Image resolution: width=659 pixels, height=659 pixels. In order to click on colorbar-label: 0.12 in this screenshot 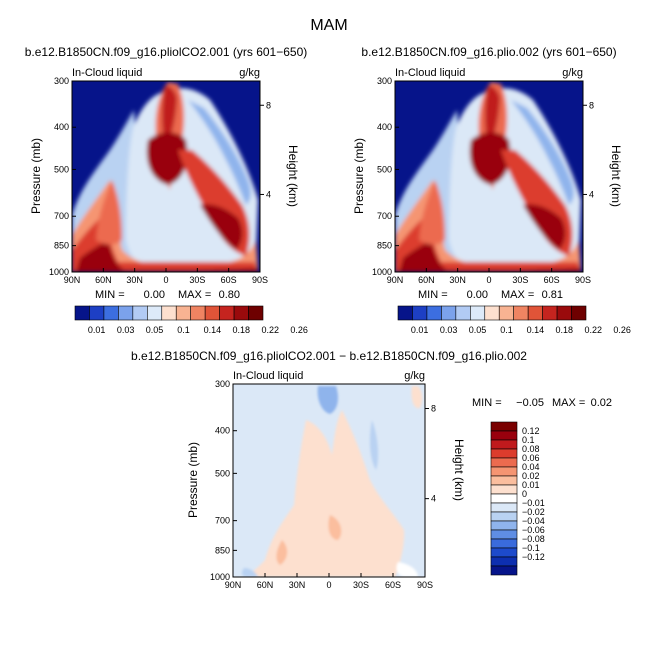, I will do `click(531, 431)`.